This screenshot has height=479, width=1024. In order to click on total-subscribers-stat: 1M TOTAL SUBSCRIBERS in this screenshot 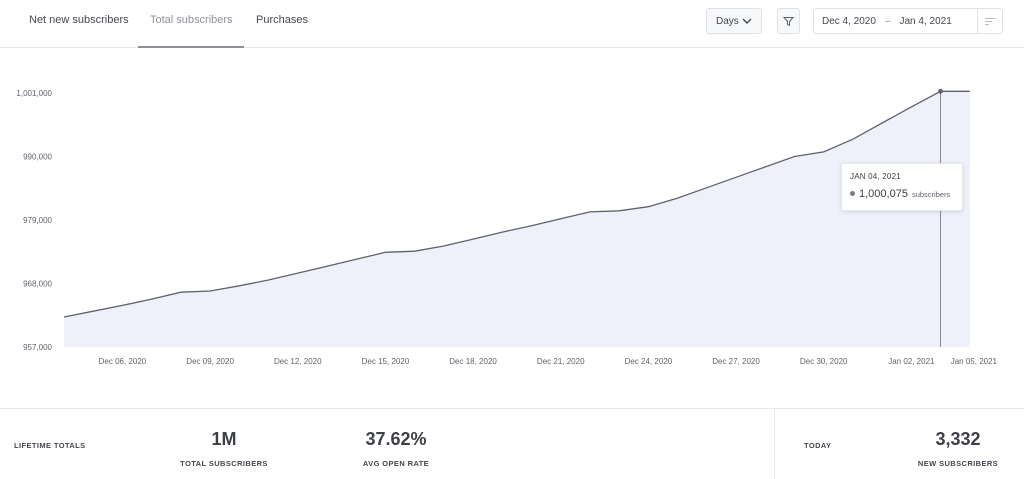, I will do `click(224, 448)`.